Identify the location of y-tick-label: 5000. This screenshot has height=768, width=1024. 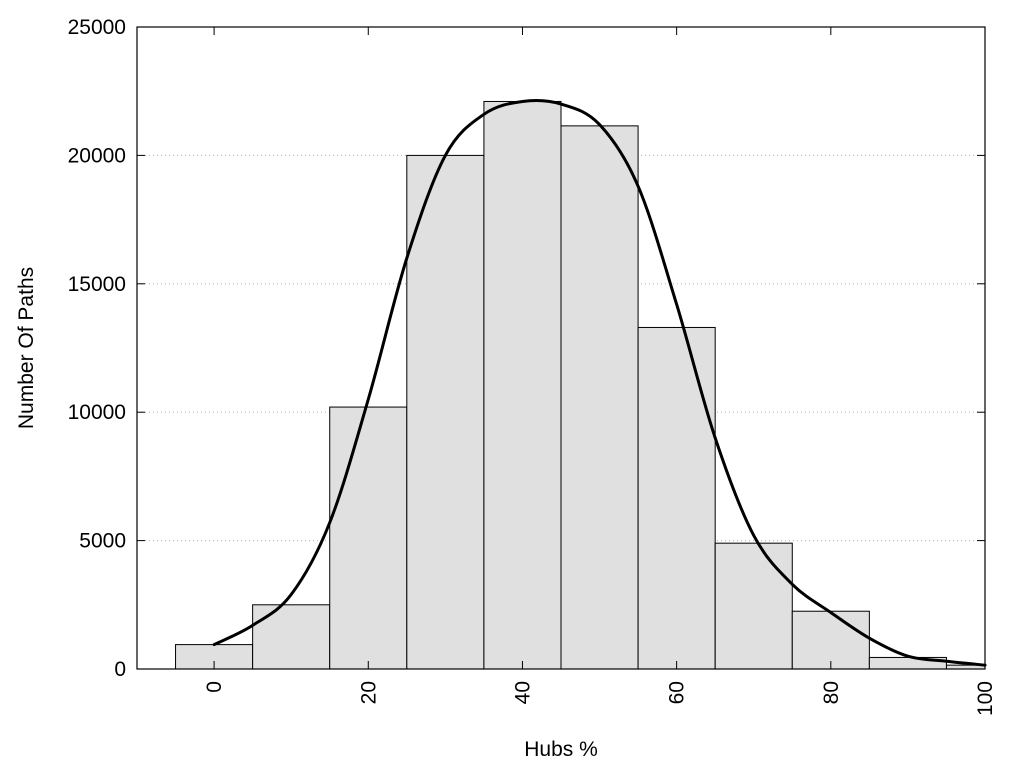
(102, 541).